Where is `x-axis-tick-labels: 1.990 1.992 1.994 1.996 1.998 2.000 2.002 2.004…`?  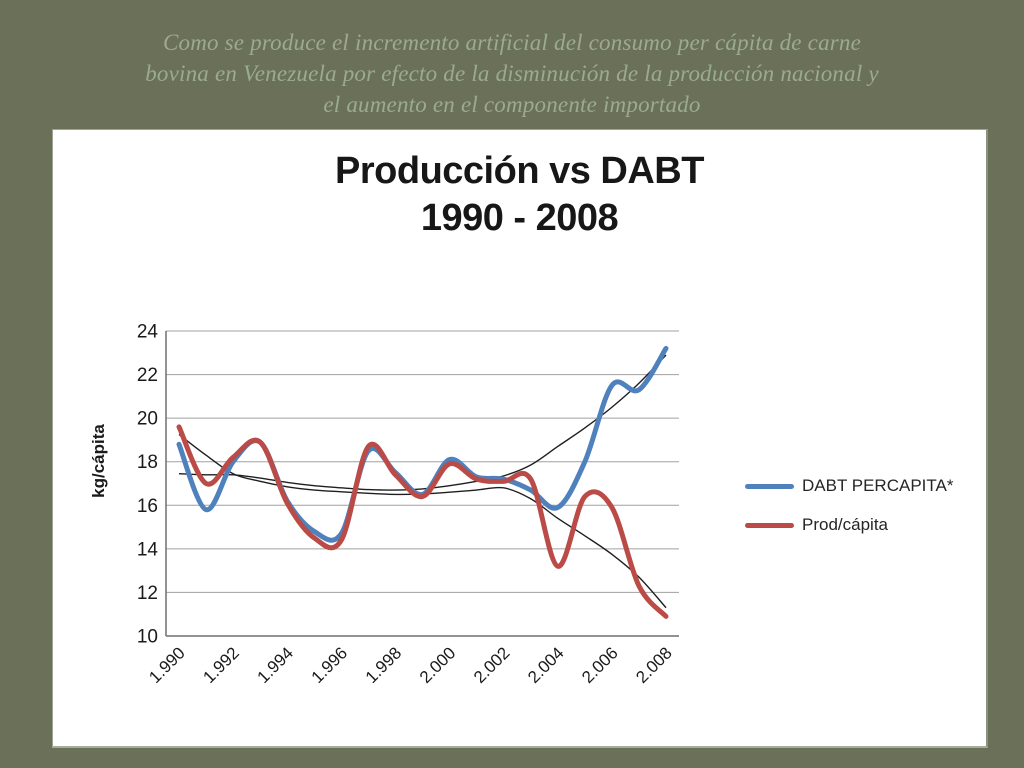
x-axis-tick-labels: 1.990 1.992 1.994 1.996 1.998 2.000 2.002 2.004… is located at coordinates (410, 665).